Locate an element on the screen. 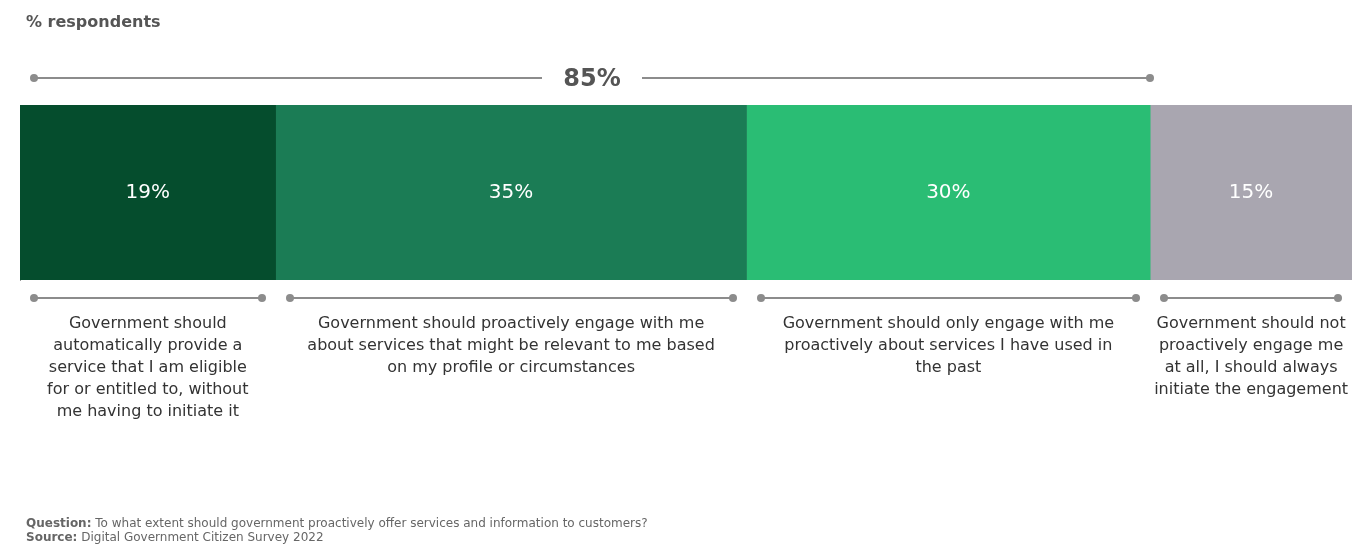 The width and height of the screenshot is (1360, 554). data-label: 30% is located at coordinates (948, 190).